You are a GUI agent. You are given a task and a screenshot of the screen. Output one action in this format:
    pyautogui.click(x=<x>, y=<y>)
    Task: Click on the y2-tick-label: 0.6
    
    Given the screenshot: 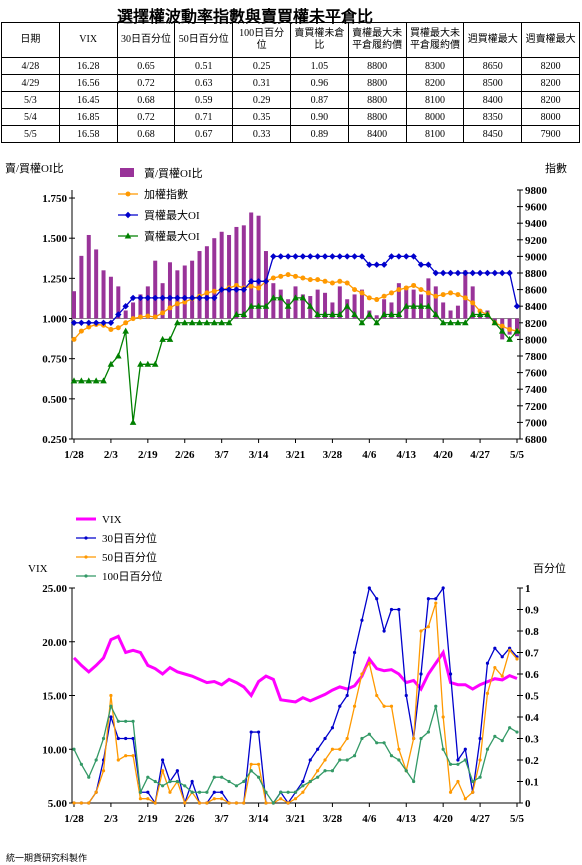 What is the action you would take?
    pyautogui.click(x=532, y=675)
    